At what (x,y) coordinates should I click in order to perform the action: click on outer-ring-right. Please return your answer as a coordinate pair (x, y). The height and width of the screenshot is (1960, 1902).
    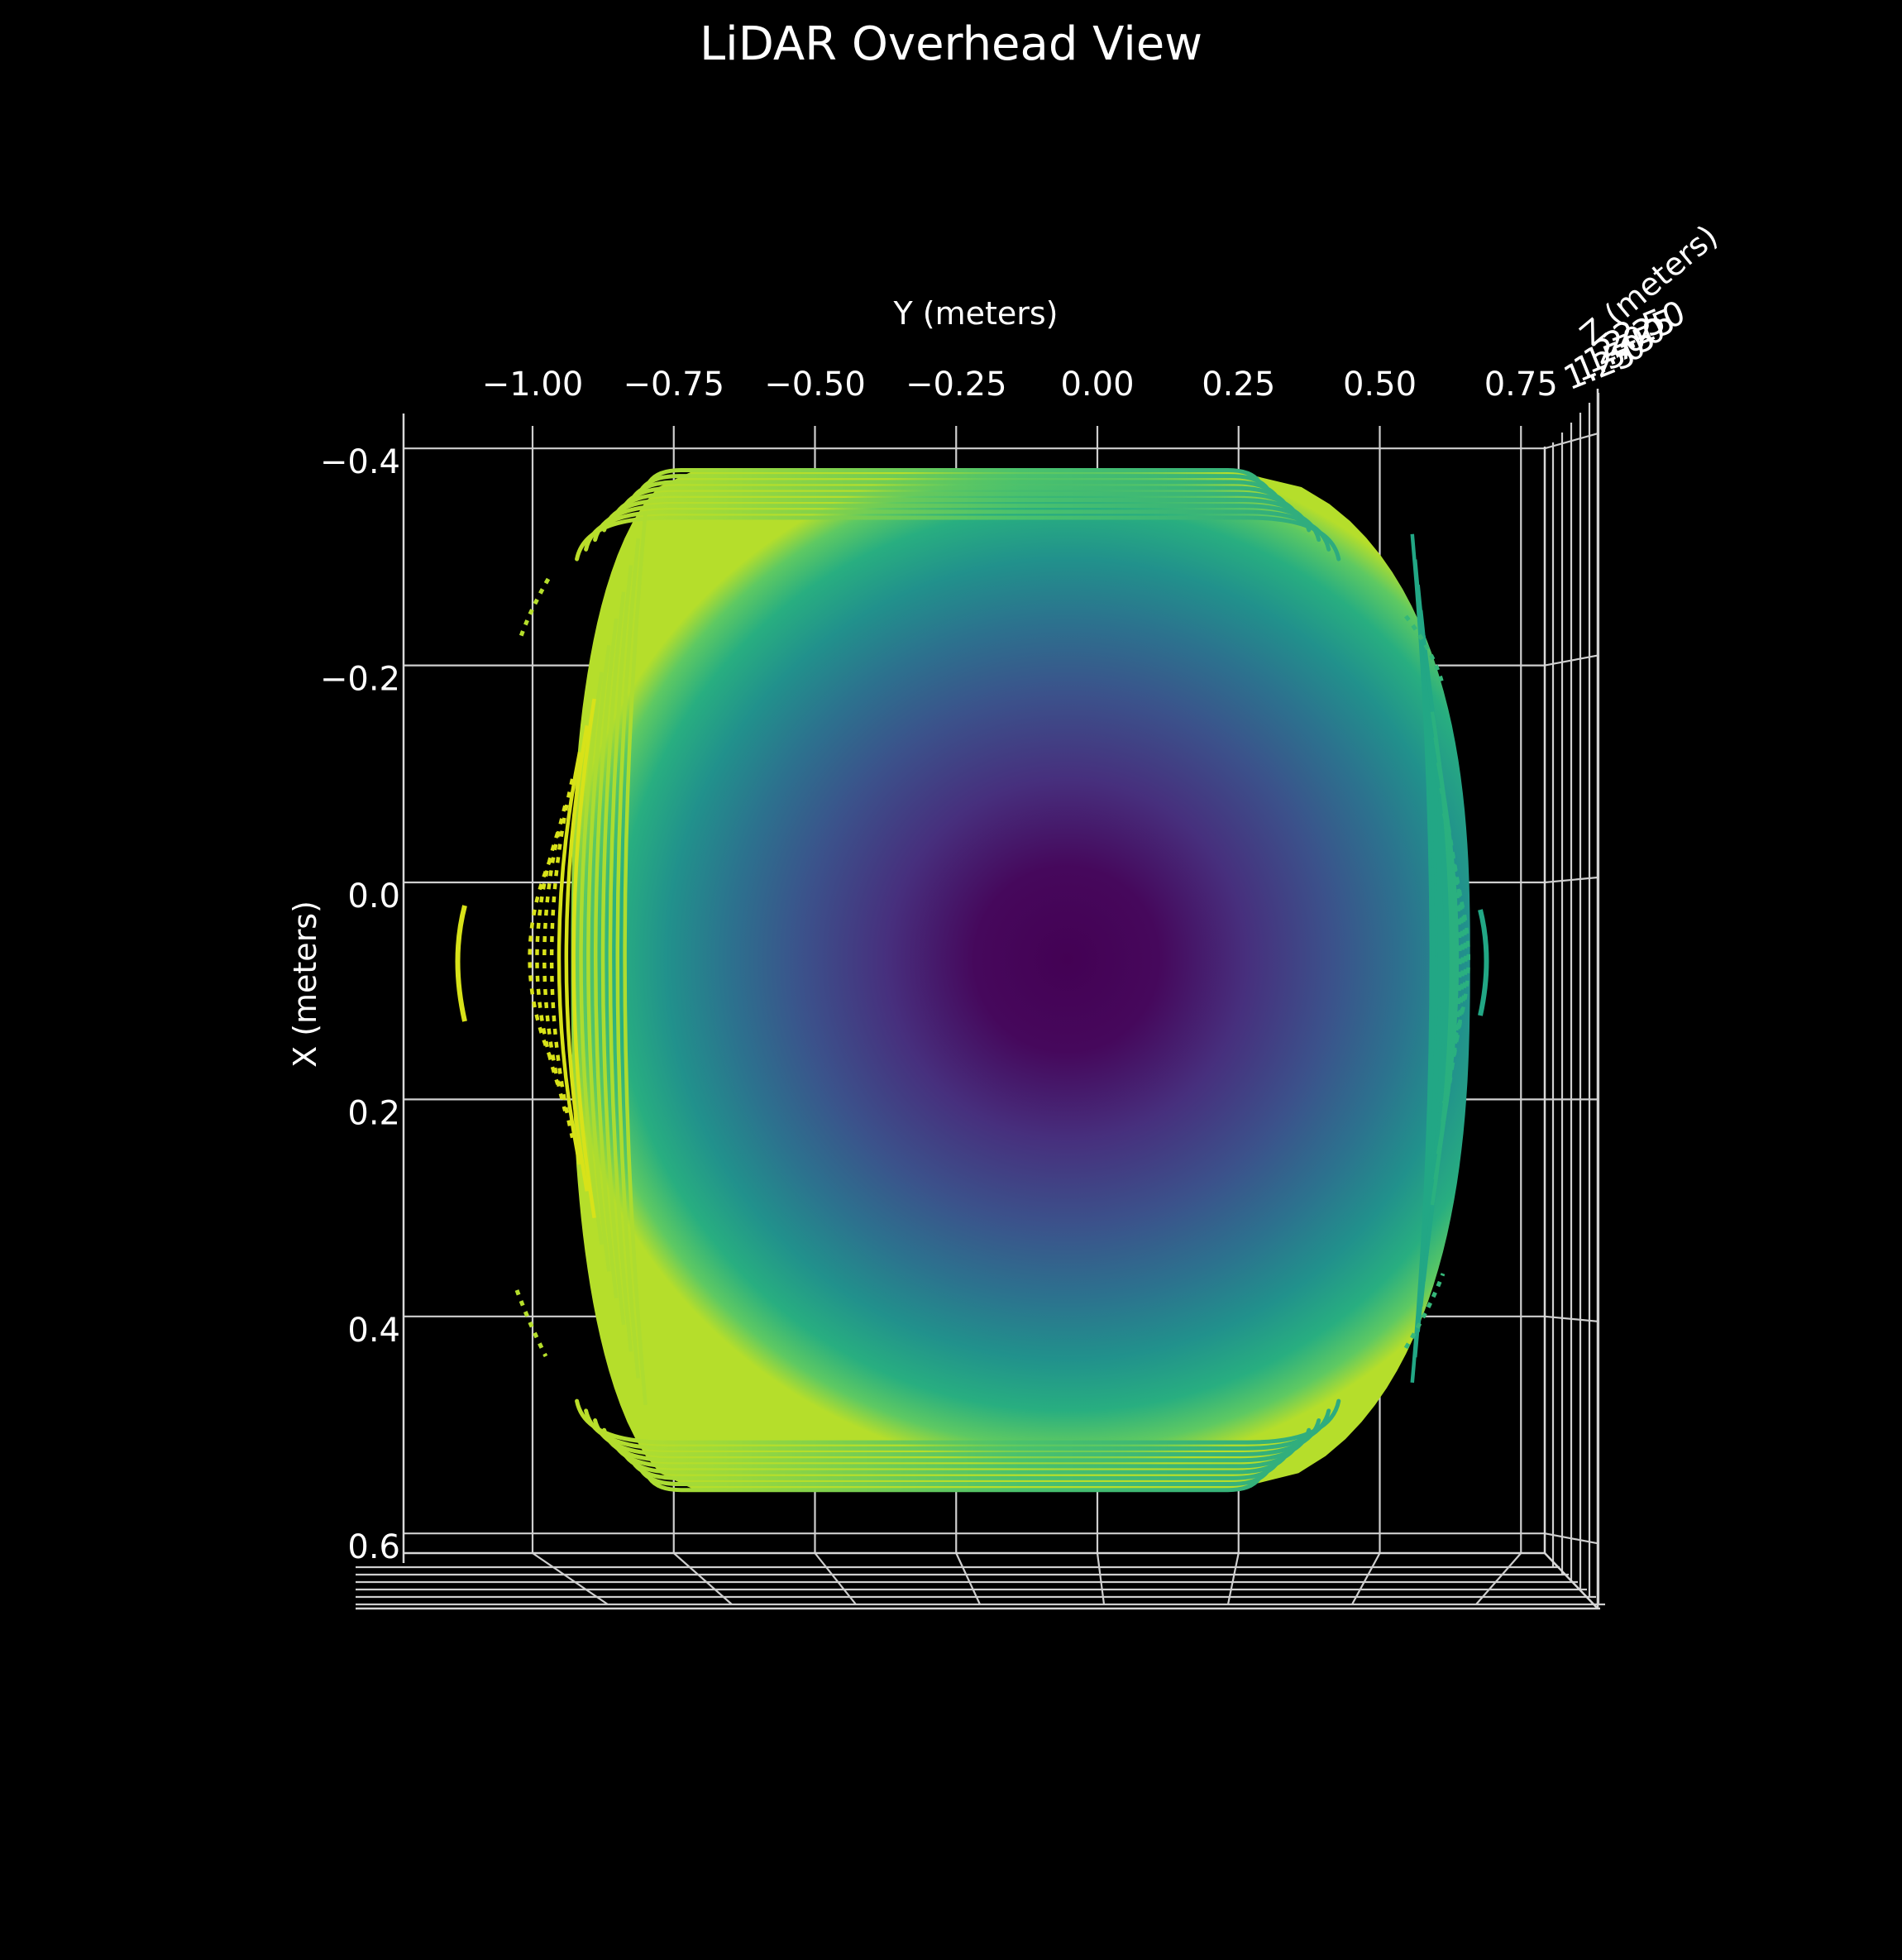
    Looking at the image, I should click on (1483, 963).